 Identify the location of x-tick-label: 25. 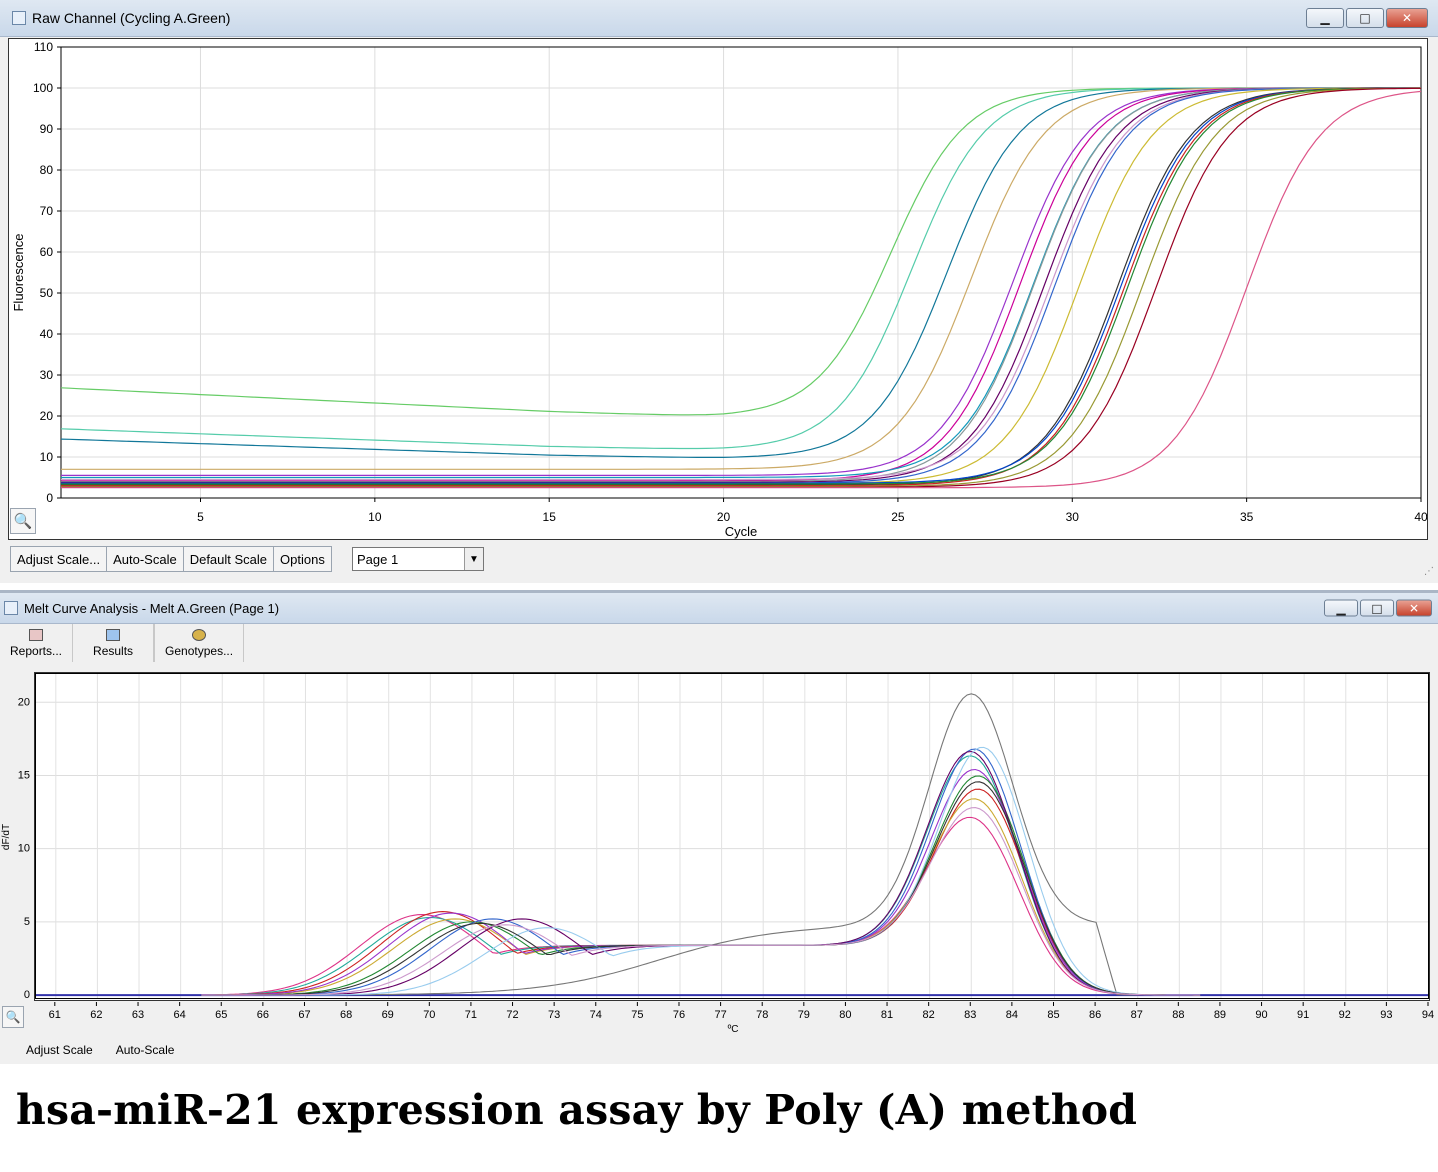
(898, 517).